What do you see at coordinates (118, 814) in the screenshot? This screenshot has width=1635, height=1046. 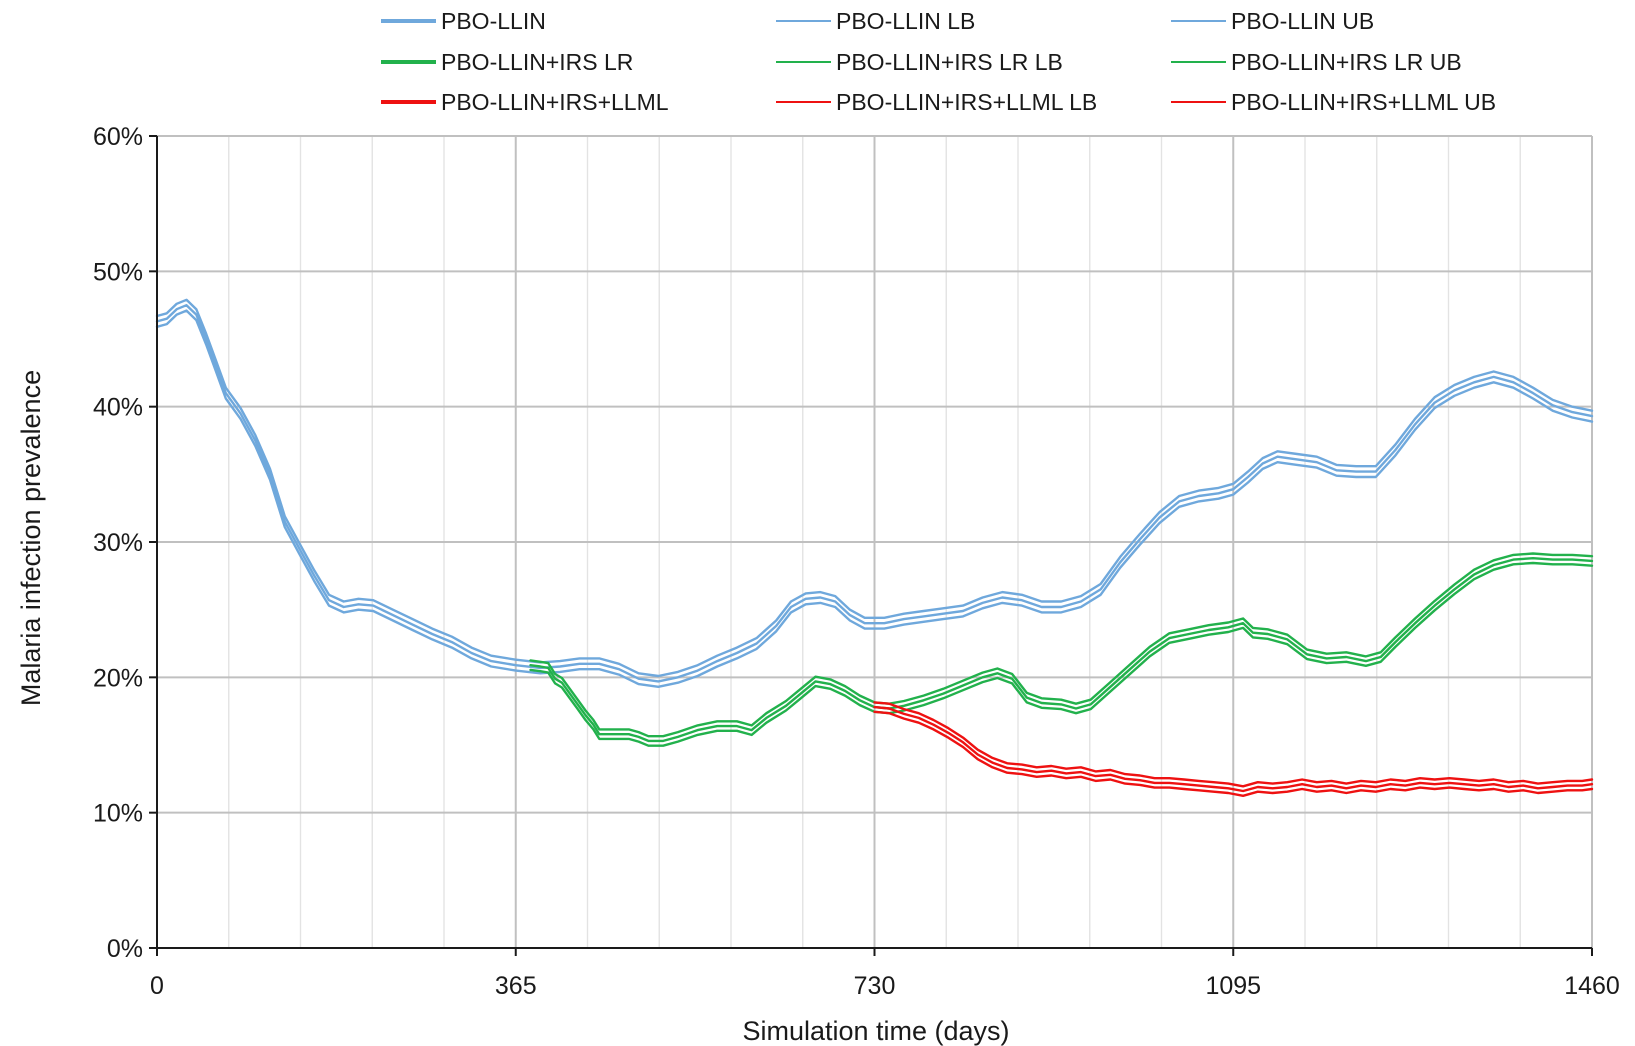 I see `y-tick-label: 10%` at bounding box center [118, 814].